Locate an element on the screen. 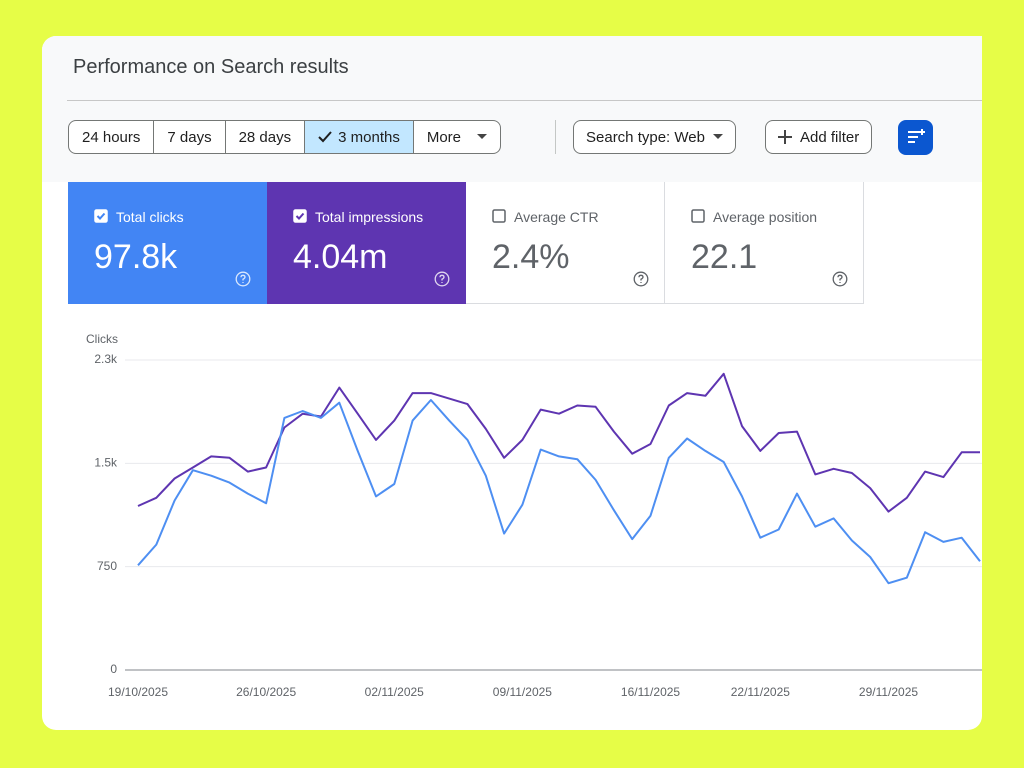  date-range-group: 24 hours 7 days 28 days 3 months More is located at coordinates (285, 137).